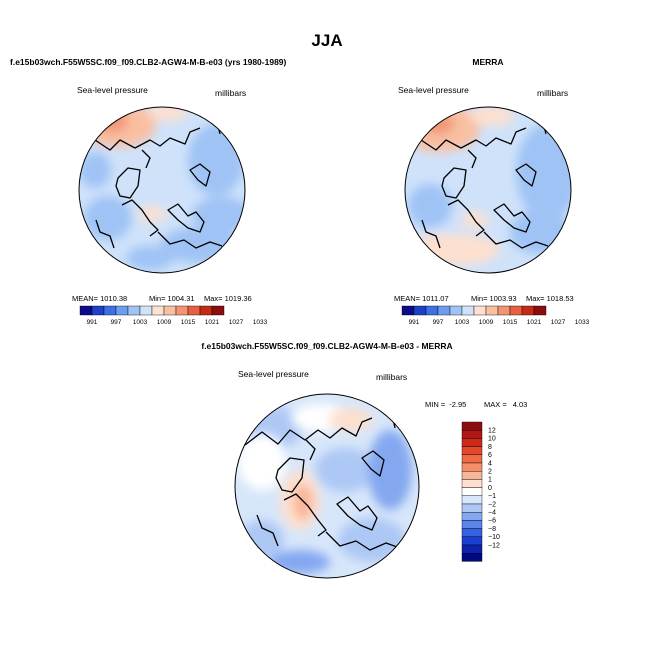 The image size is (654, 659). I want to click on stats-line: MEAN= 1010.38 Min= 1004.31 Max= 1019.36, so click(162, 298).